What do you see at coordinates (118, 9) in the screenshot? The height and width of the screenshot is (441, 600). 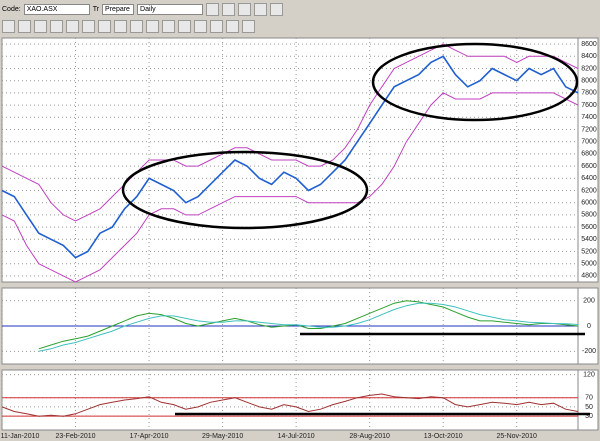 I see `prepare-button: Prepare` at bounding box center [118, 9].